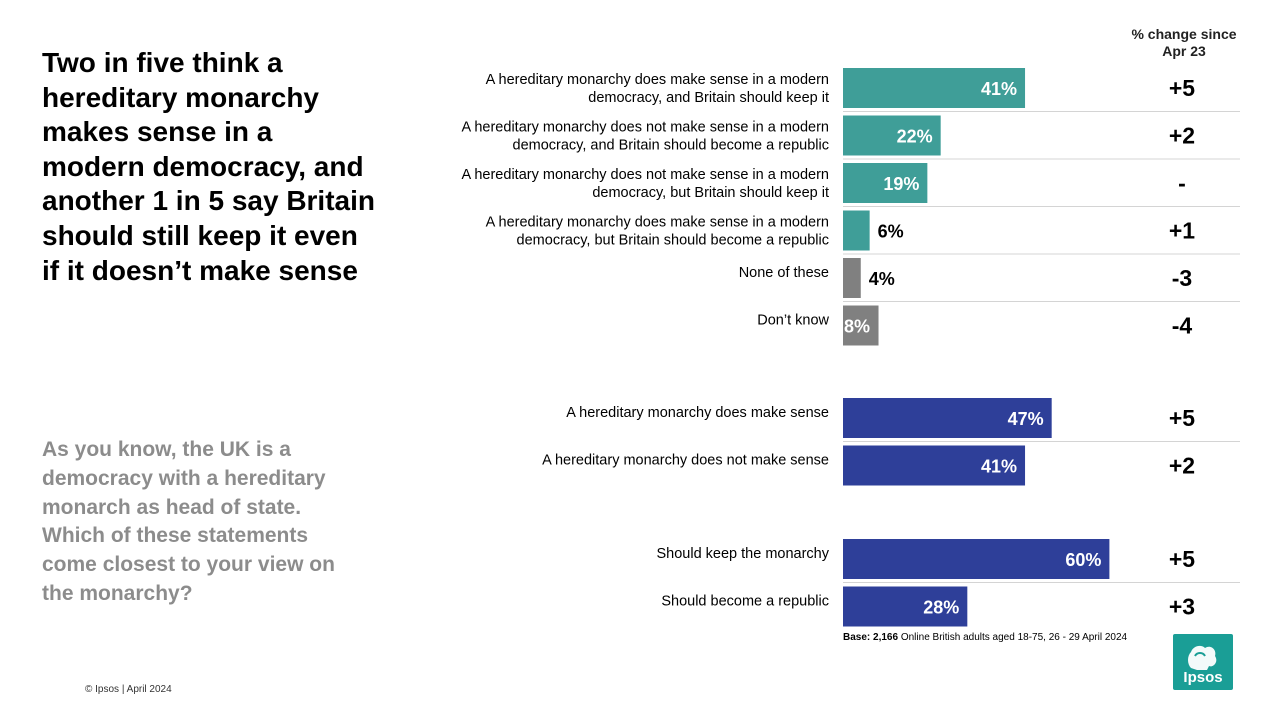 The height and width of the screenshot is (720, 1280). Describe the element at coordinates (1182, 183) in the screenshot. I see `change-value: -` at that location.